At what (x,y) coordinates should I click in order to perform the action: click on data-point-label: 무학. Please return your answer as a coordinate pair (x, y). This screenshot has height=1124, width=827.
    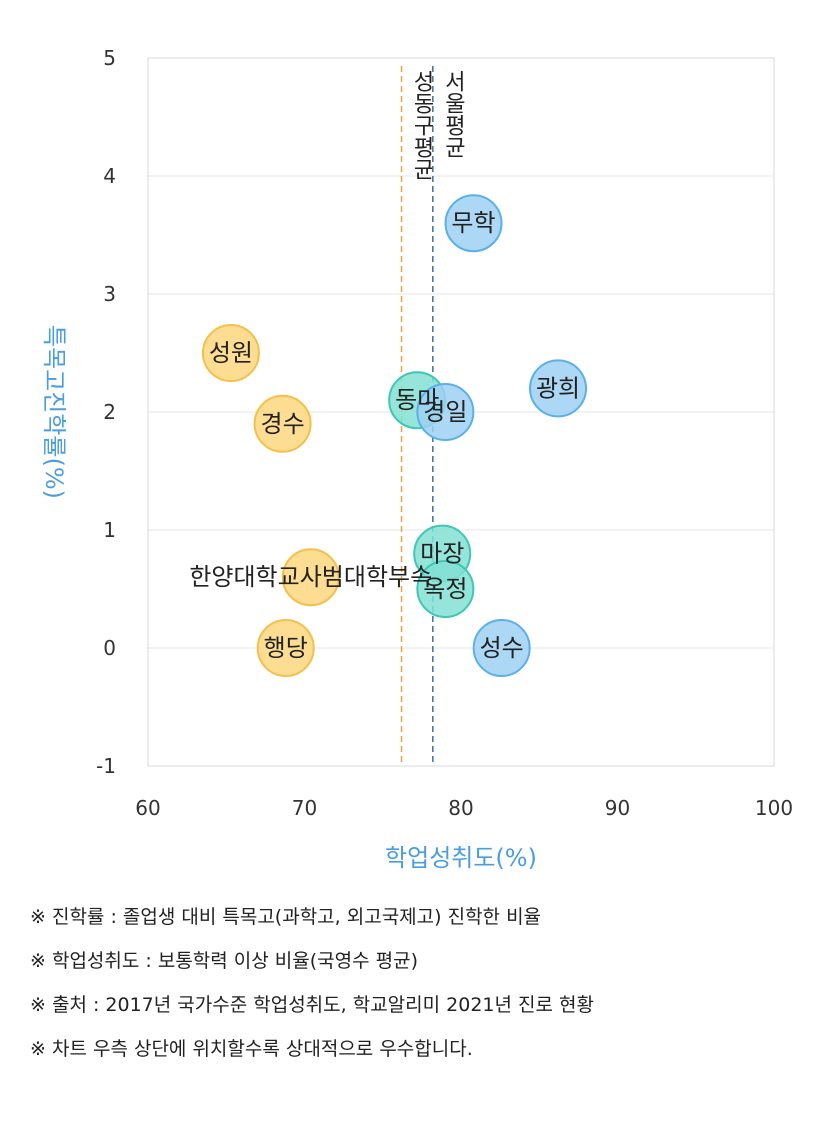
    Looking at the image, I should click on (473, 223).